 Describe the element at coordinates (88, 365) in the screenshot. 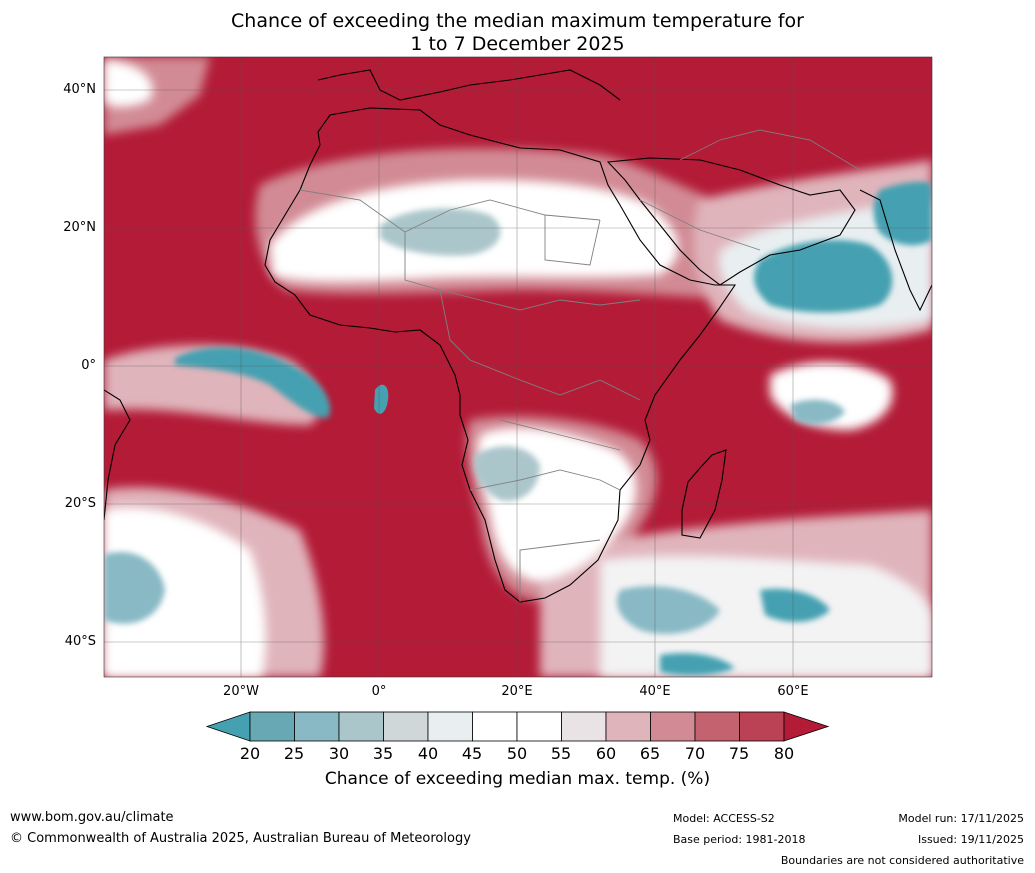

I see `lat-label-equator: 0°` at that location.